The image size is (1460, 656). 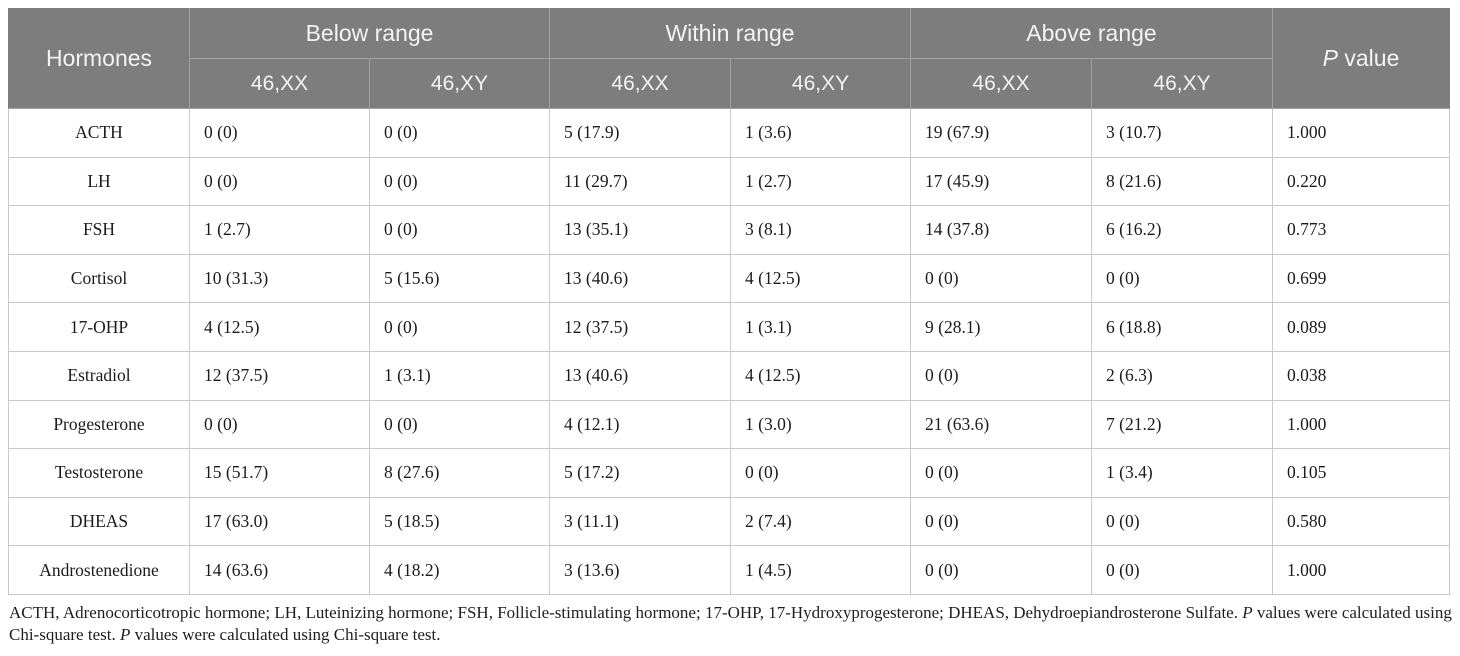 I want to click on count-percent-cell: 3 (10.7), so click(x=1182, y=133).